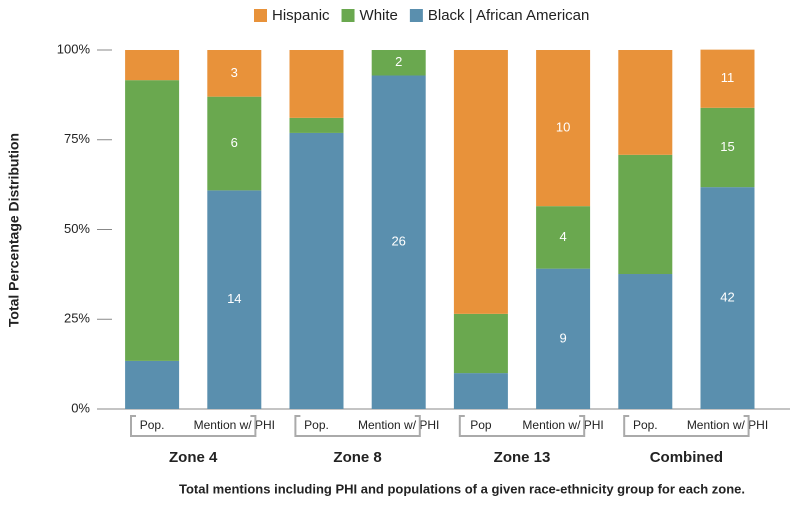 The height and width of the screenshot is (509, 812). I want to click on y-tick-label: 0%, so click(80, 407).